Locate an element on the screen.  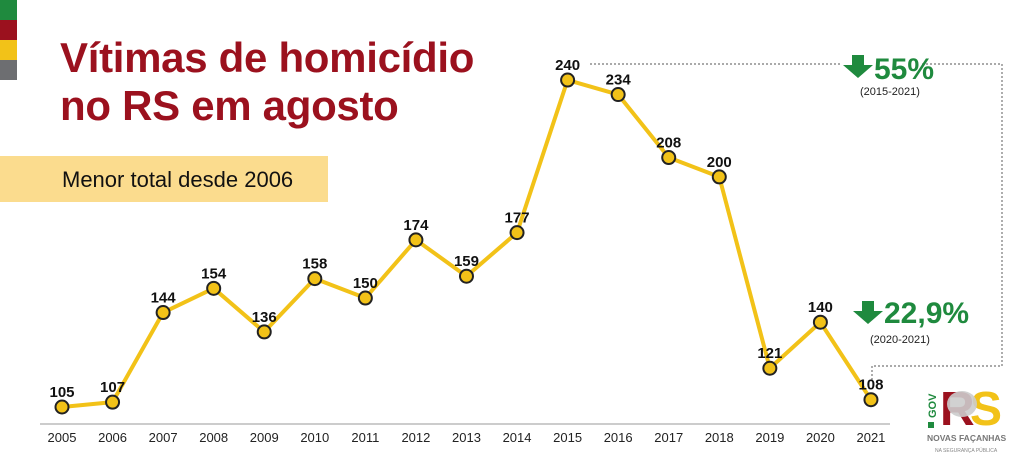
x-tick-label: 2009 is located at coordinates (264, 437).